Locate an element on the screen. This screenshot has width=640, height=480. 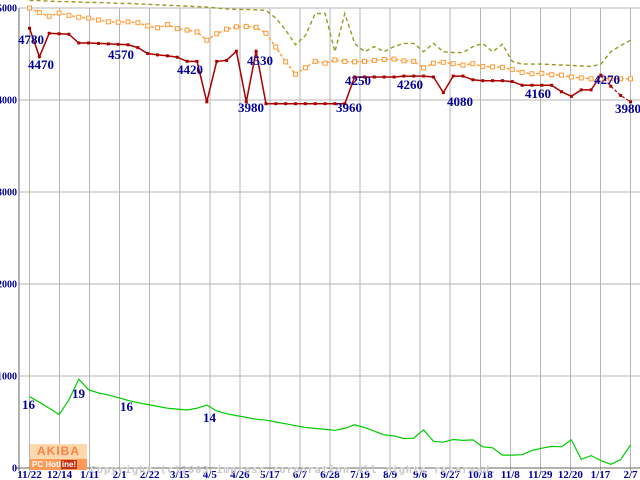
data-label: 3960 is located at coordinates (349, 107).